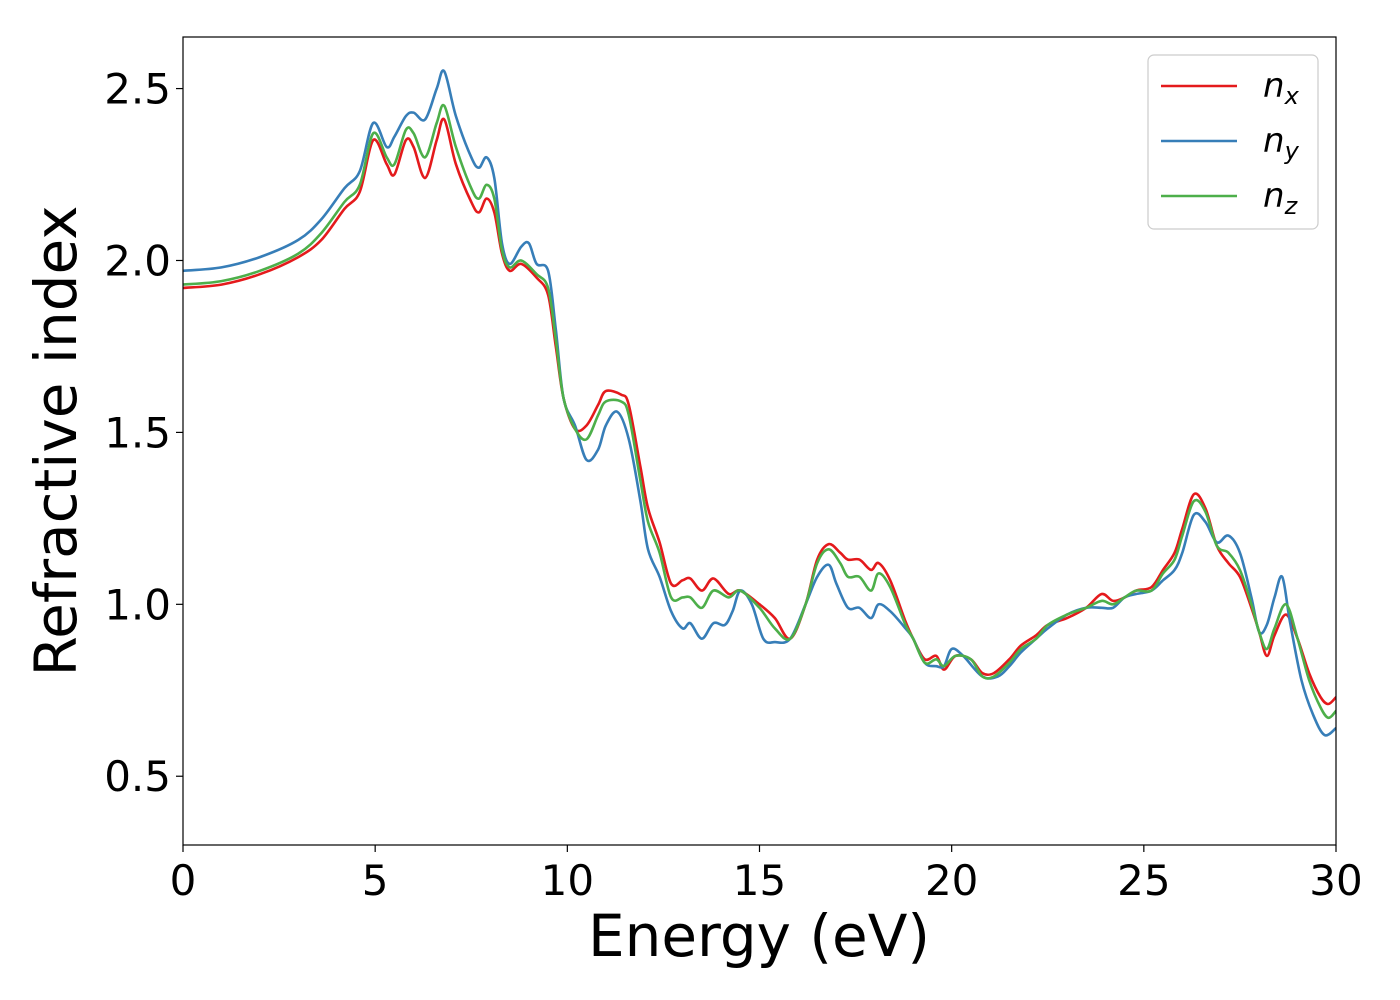 Image resolution: width=1400 pixels, height=1000 pixels. What do you see at coordinates (137, 89) in the screenshot?
I see `y-tick-label: 2.5` at bounding box center [137, 89].